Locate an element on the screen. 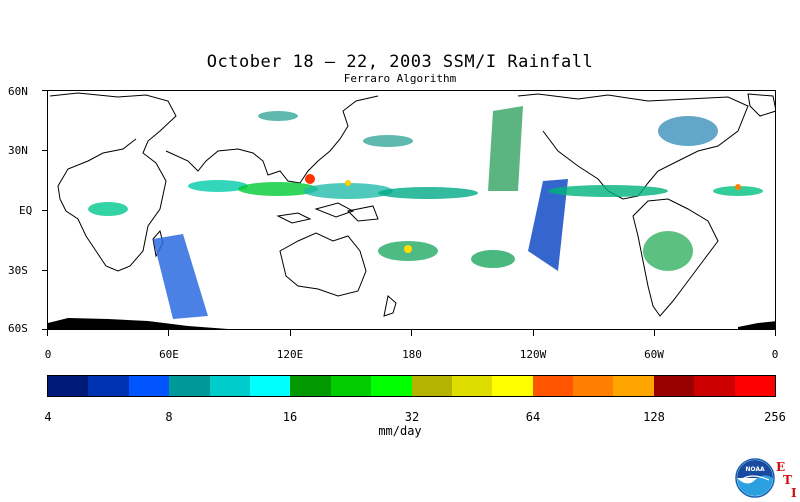  lat-label-30n: 30N is located at coordinates (18, 150).